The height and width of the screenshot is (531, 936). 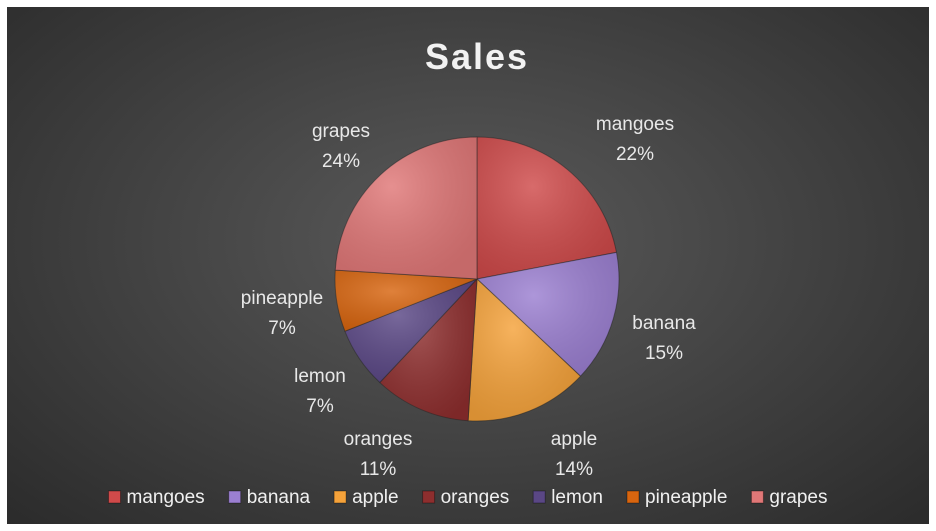 I want to click on legend-item-grapes: grapes, so click(x=789, y=497).